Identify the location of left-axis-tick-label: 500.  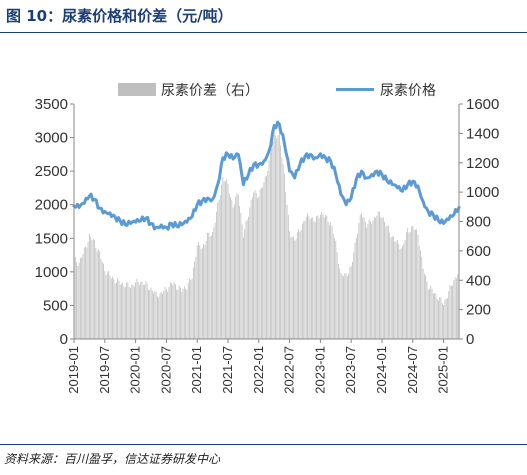
(55, 305).